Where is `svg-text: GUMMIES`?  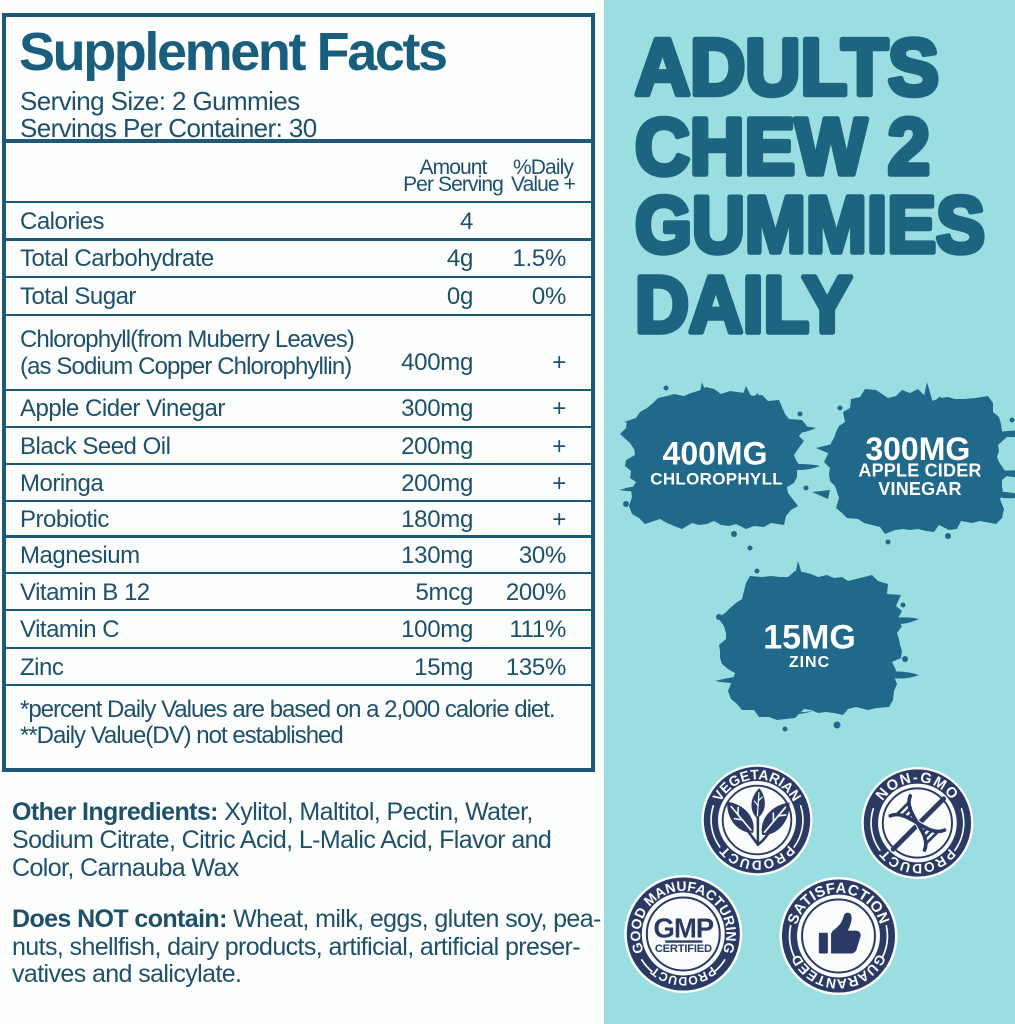
svg-text: GUMMIES is located at coordinates (810, 224).